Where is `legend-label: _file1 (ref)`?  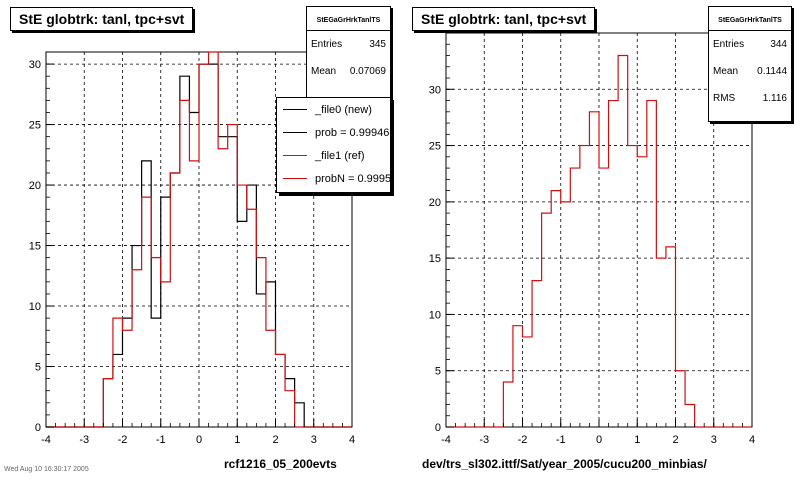 legend-label: _file1 (ref) is located at coordinates (340, 155).